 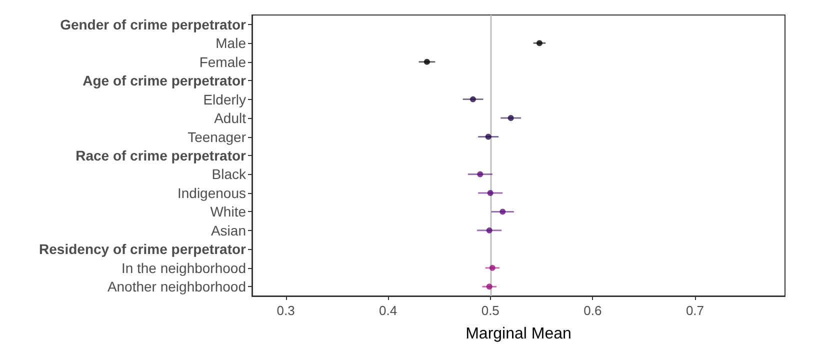 What do you see at coordinates (161, 156) in the screenshot?
I see `y-tick-label: Race of crime perpetrator` at bounding box center [161, 156].